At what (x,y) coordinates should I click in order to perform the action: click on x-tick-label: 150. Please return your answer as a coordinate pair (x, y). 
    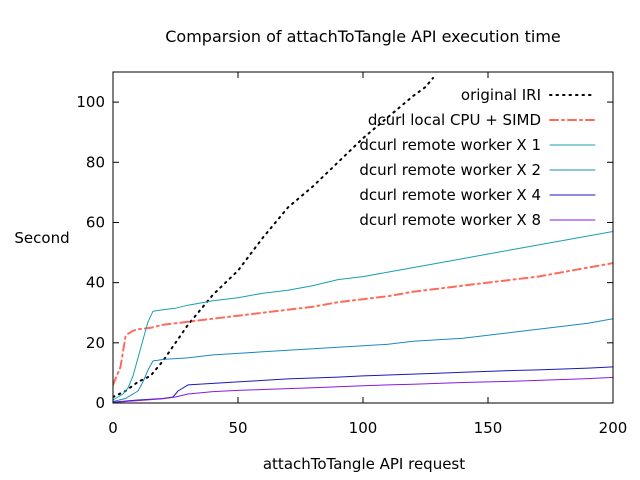
    Looking at the image, I should click on (488, 428).